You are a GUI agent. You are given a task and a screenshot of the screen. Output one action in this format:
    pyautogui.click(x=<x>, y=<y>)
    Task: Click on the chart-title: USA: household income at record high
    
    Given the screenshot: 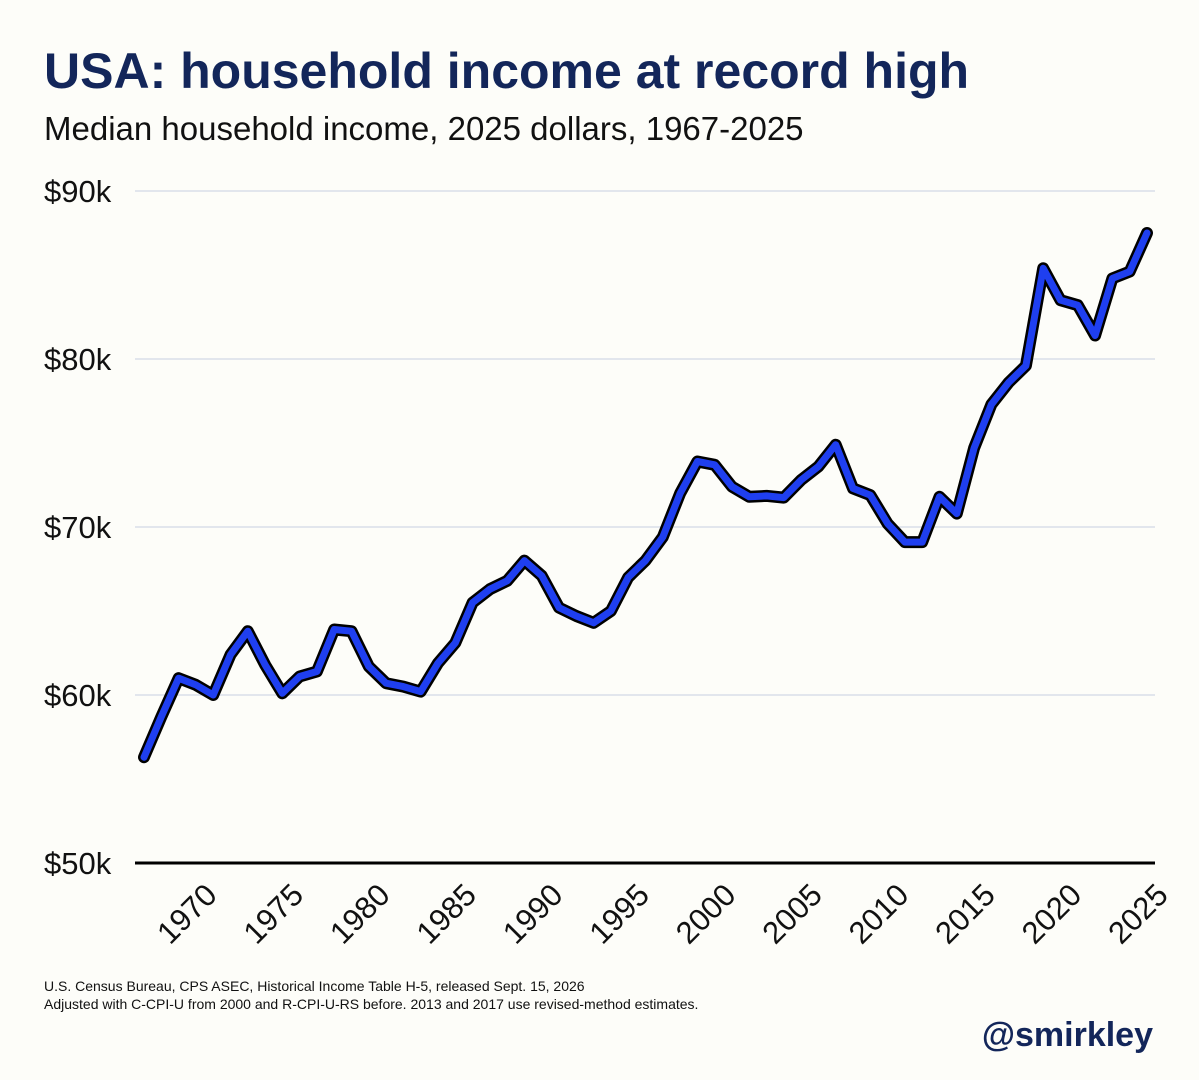 What is the action you would take?
    pyautogui.click(x=507, y=71)
    